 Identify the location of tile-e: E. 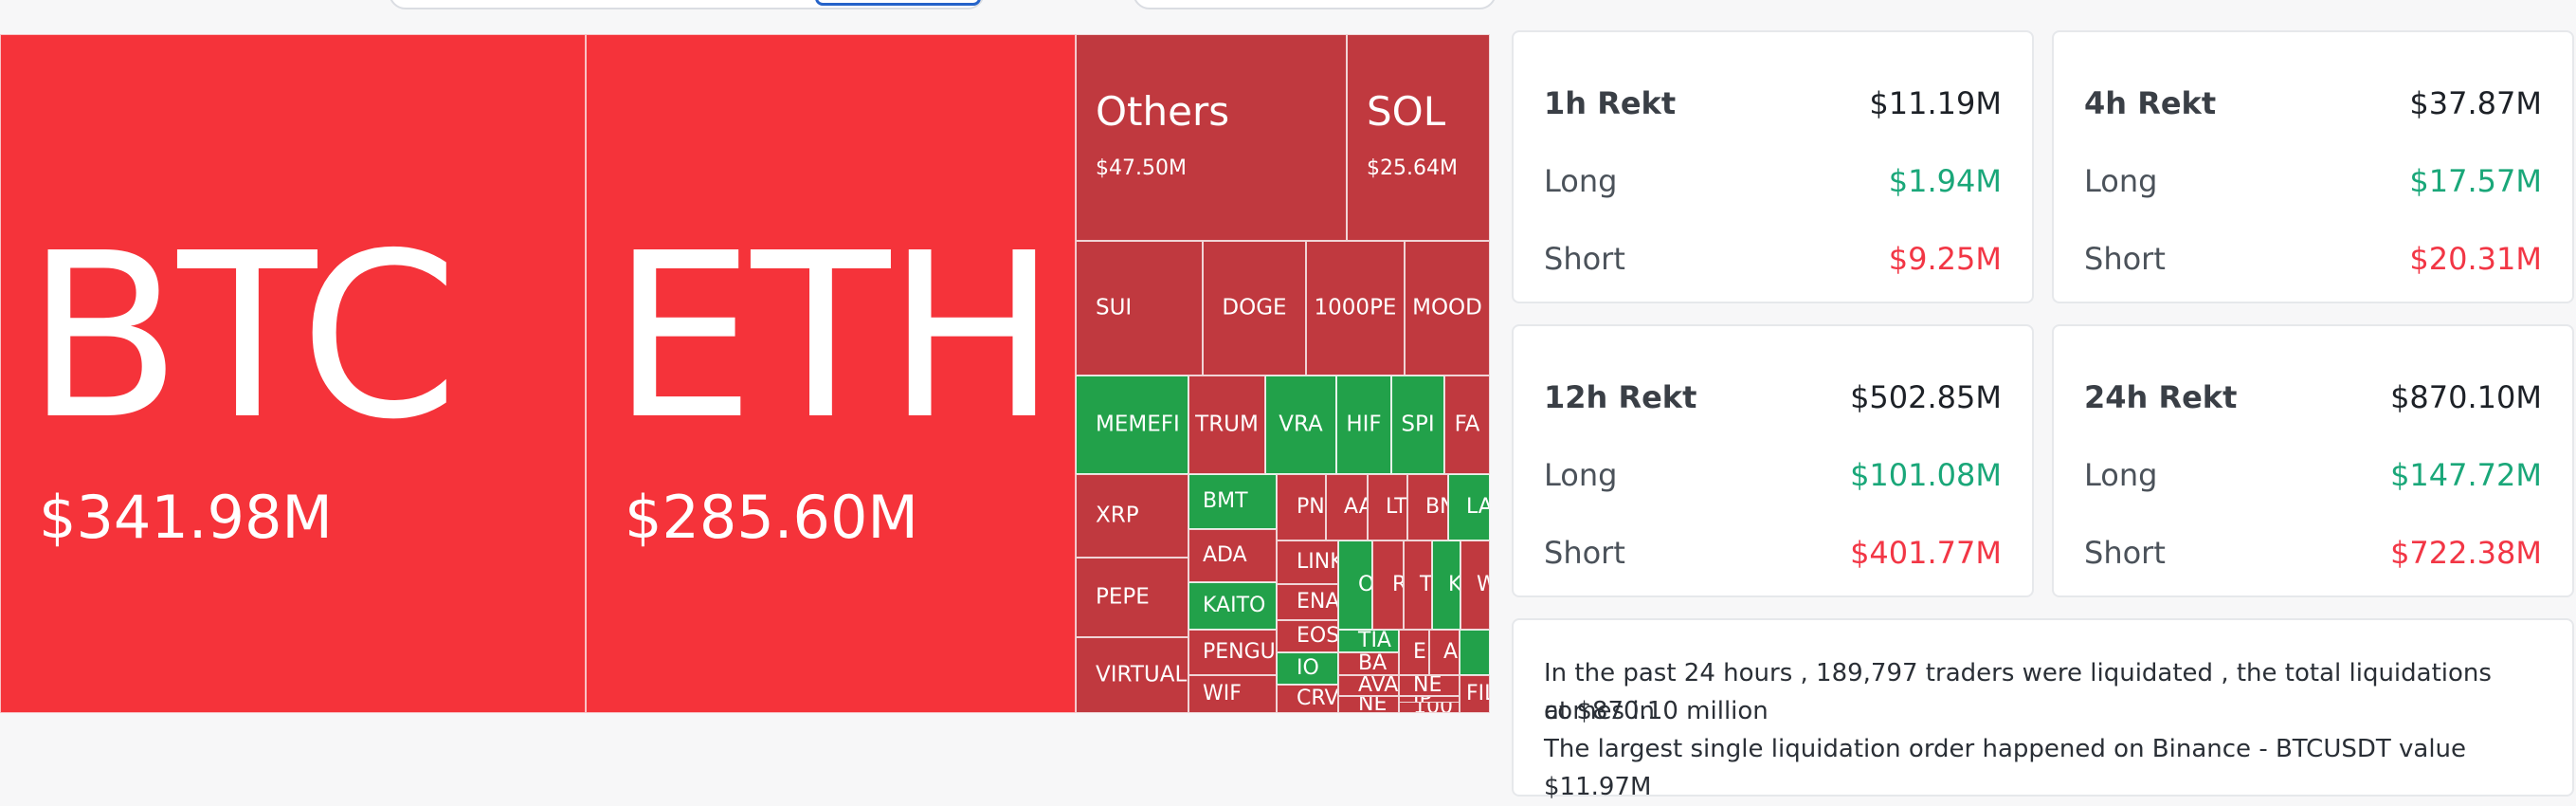
(1414, 653).